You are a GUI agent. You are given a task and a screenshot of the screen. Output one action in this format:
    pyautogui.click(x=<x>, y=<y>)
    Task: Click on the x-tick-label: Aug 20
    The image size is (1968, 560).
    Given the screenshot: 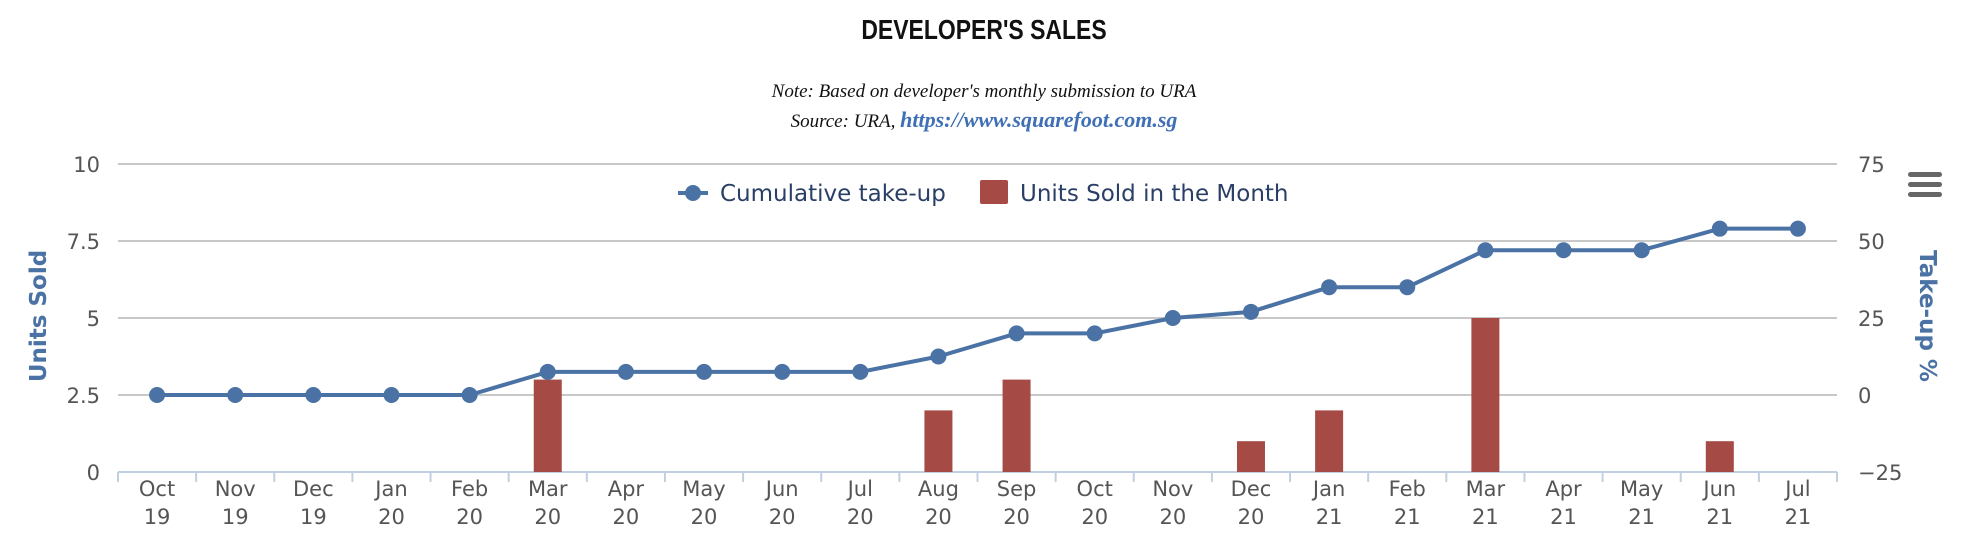 What is the action you would take?
    pyautogui.click(x=938, y=503)
    